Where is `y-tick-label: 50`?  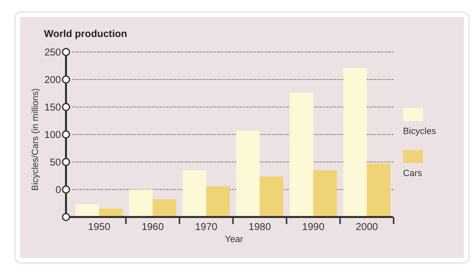 y-tick-label: 50 is located at coordinates (56, 163).